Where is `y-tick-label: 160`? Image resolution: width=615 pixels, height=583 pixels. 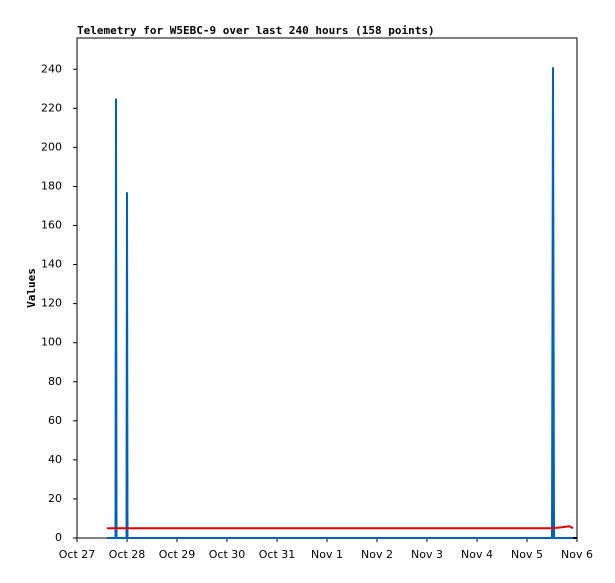 y-tick-label: 160 is located at coordinates (51, 225).